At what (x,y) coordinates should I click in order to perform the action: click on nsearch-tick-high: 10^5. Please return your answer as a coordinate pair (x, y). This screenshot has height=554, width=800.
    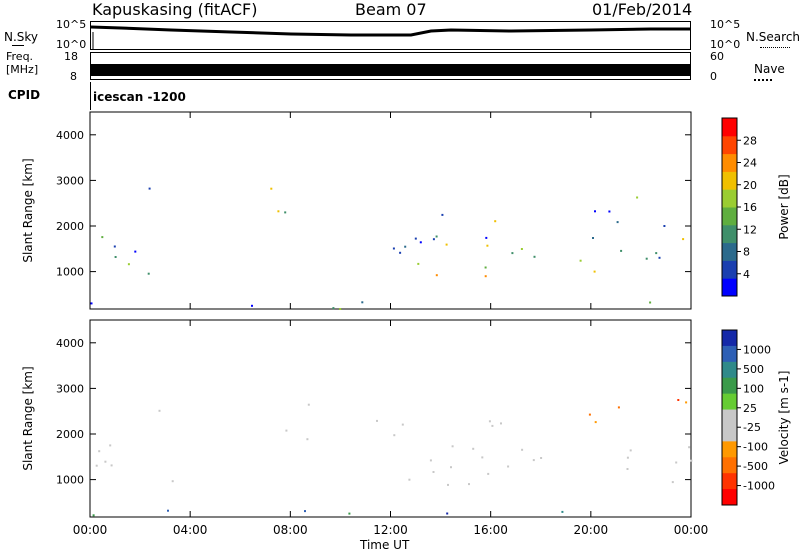
    Looking at the image, I should click on (725, 24).